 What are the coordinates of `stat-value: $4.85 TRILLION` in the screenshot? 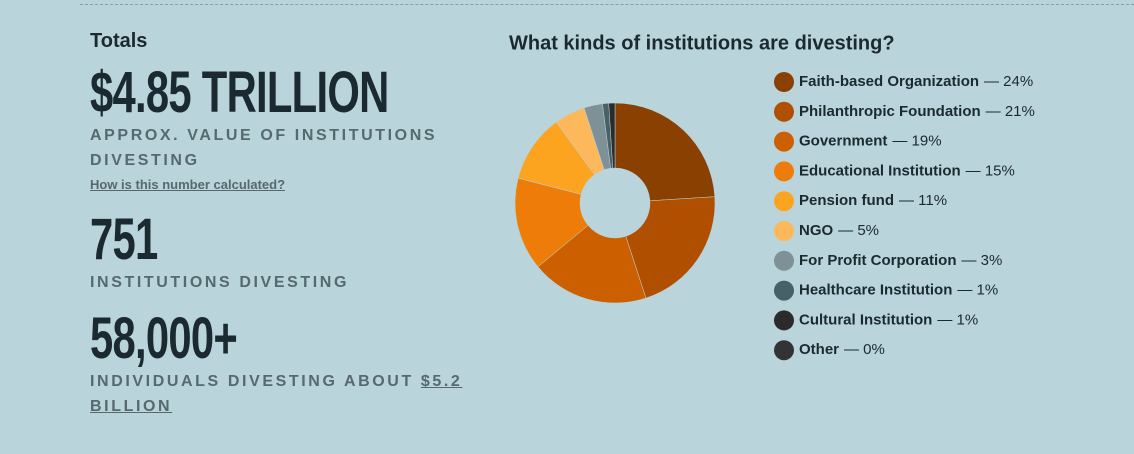 It's located at (239, 92).